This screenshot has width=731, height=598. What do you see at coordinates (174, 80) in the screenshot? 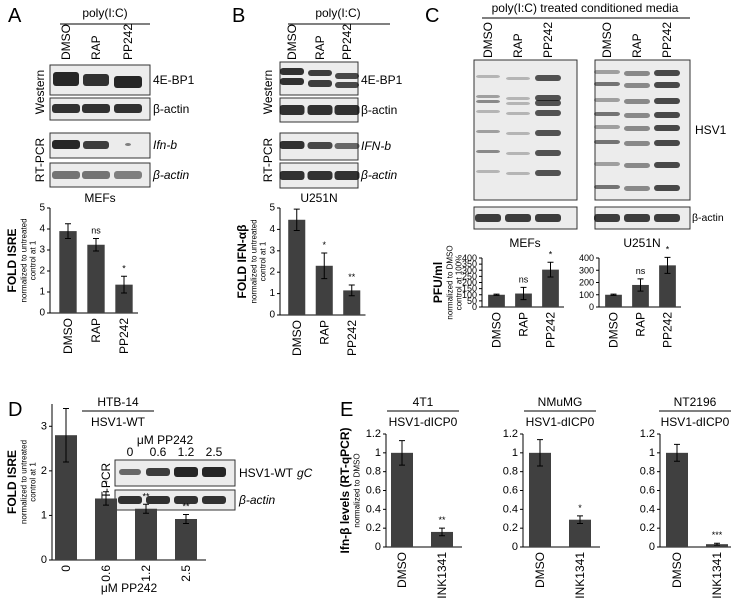
I see `blot-label: 4E-BP1` at bounding box center [174, 80].